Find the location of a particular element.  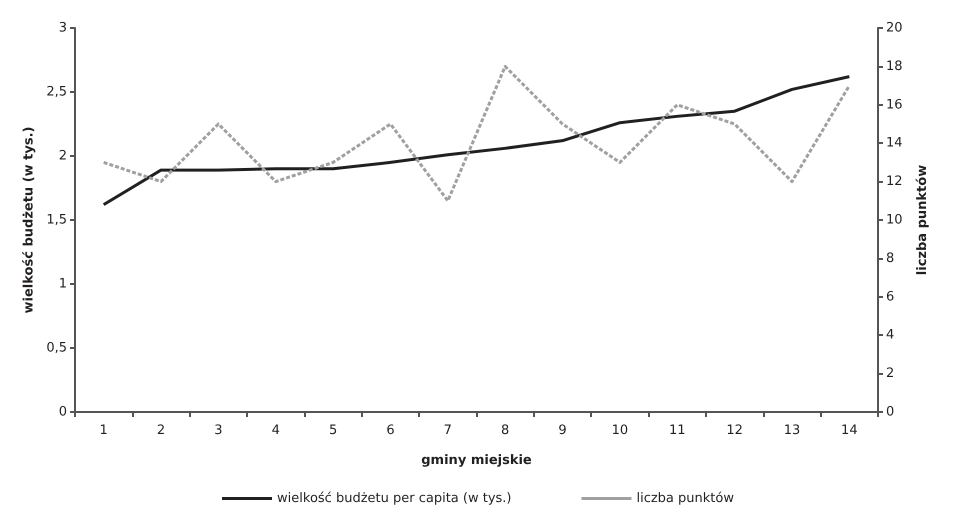

y2-tick-label: 14 is located at coordinates (894, 143).